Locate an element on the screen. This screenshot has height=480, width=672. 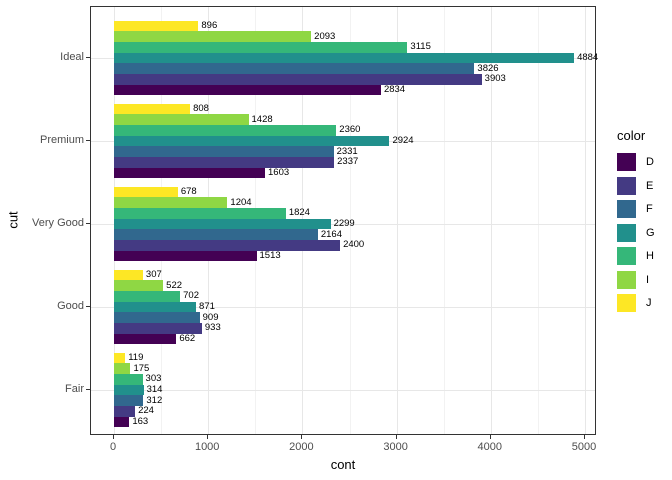
x-axis-tick-label: 0 is located at coordinates (113, 447).